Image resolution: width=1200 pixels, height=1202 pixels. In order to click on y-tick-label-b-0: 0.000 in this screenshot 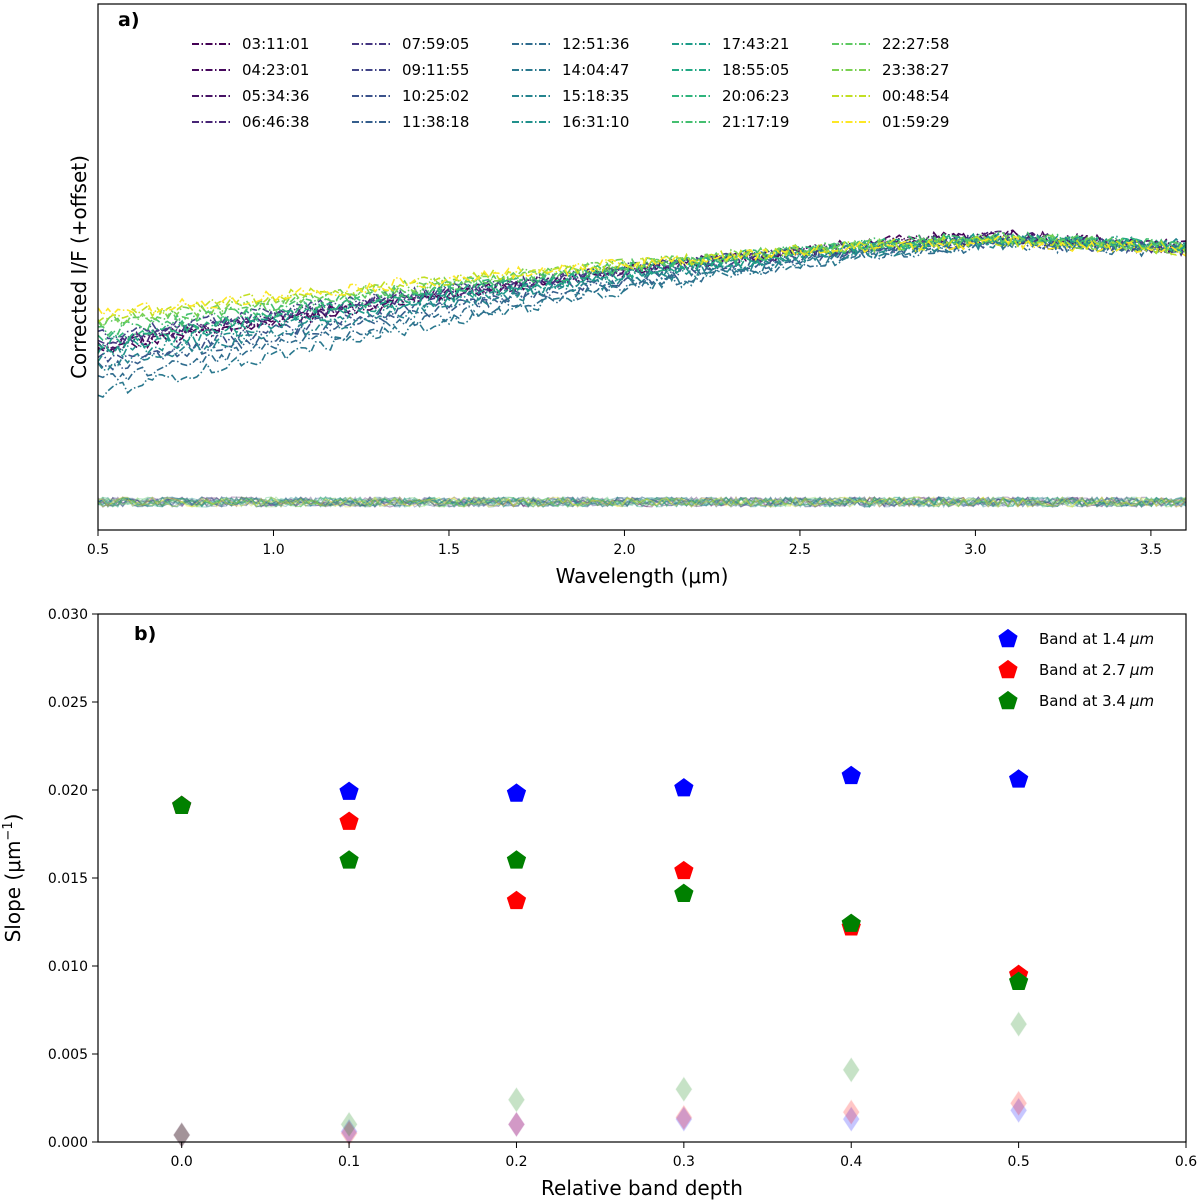, I will do `click(68, 1143)`.